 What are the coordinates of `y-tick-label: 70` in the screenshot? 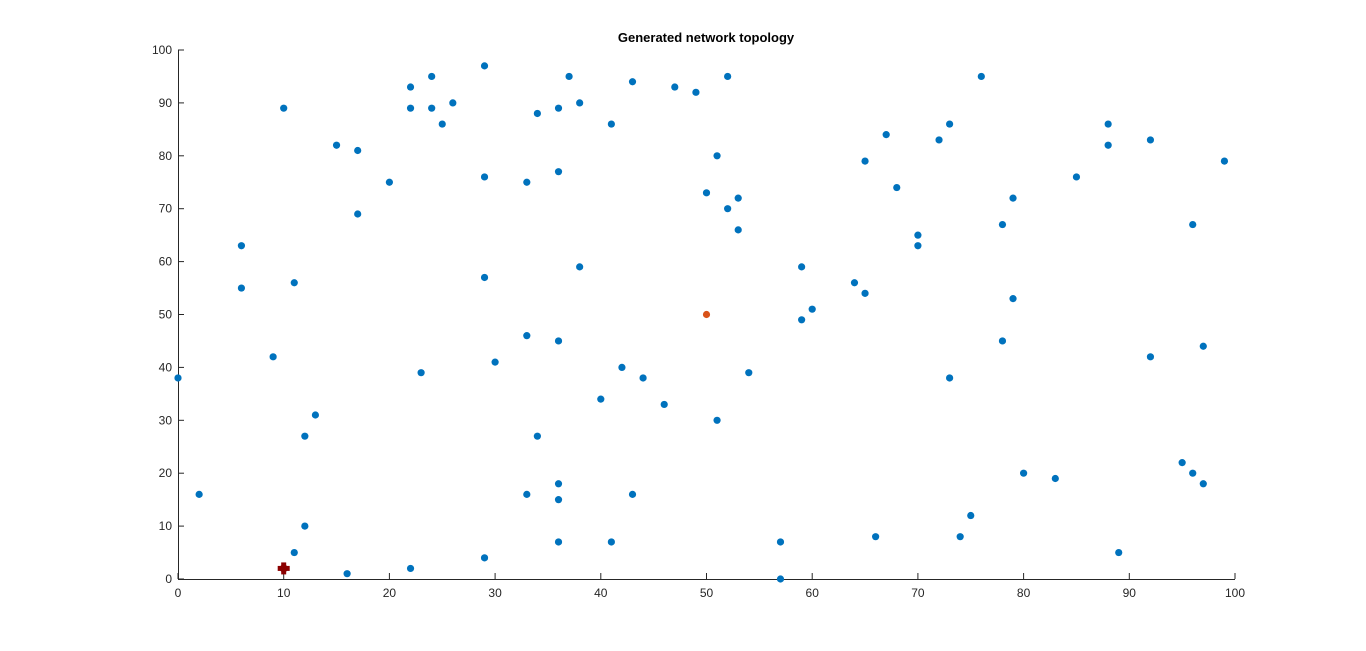 It's located at (166, 209).